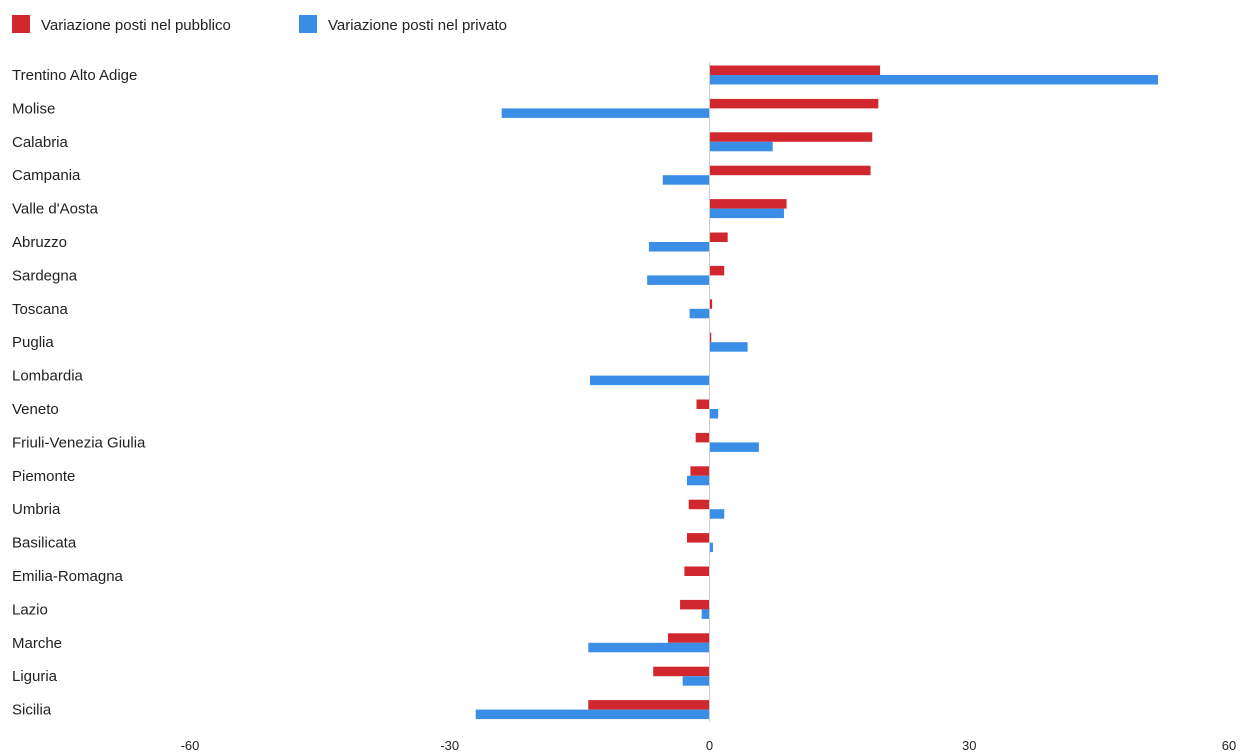  Describe the element at coordinates (35, 676) in the screenshot. I see `category-label: Liguria` at that location.